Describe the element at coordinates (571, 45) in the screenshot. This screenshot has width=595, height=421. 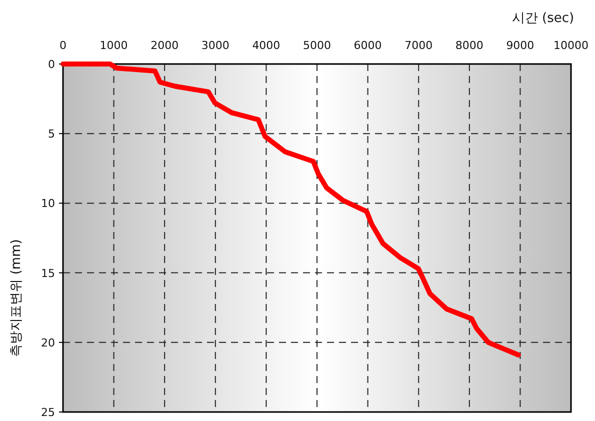
I see `x-tick-label: 10000` at that location.